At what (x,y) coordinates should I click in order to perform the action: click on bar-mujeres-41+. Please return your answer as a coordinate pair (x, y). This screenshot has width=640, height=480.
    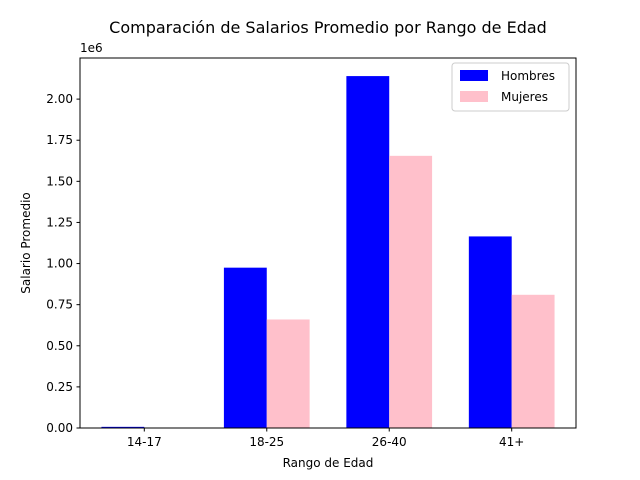
    Looking at the image, I should click on (533, 361).